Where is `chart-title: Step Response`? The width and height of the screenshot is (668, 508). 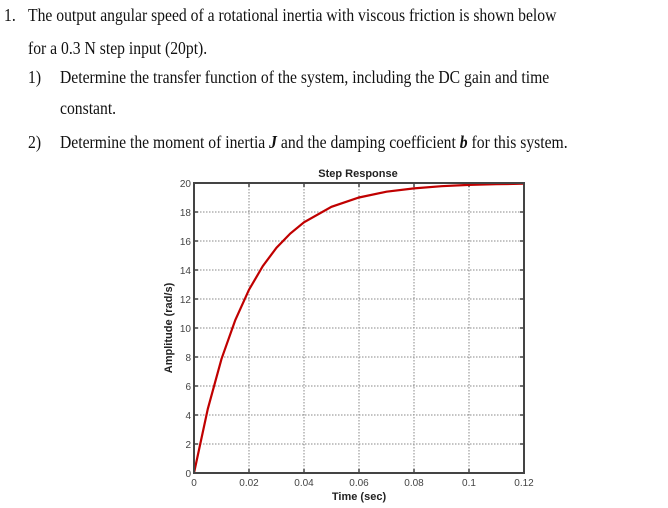
chart-title: Step Response is located at coordinates (357, 174).